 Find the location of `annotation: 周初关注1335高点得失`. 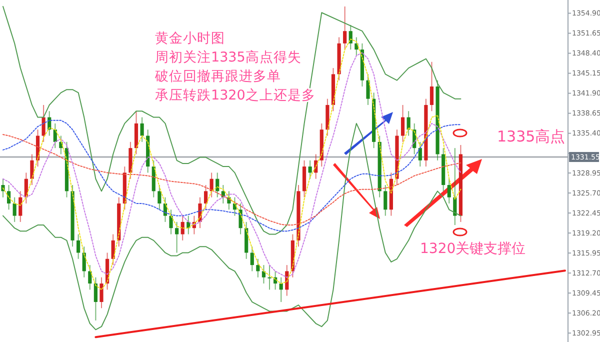

annotation: 周初关注1335高点得失 is located at coordinates (228, 58).